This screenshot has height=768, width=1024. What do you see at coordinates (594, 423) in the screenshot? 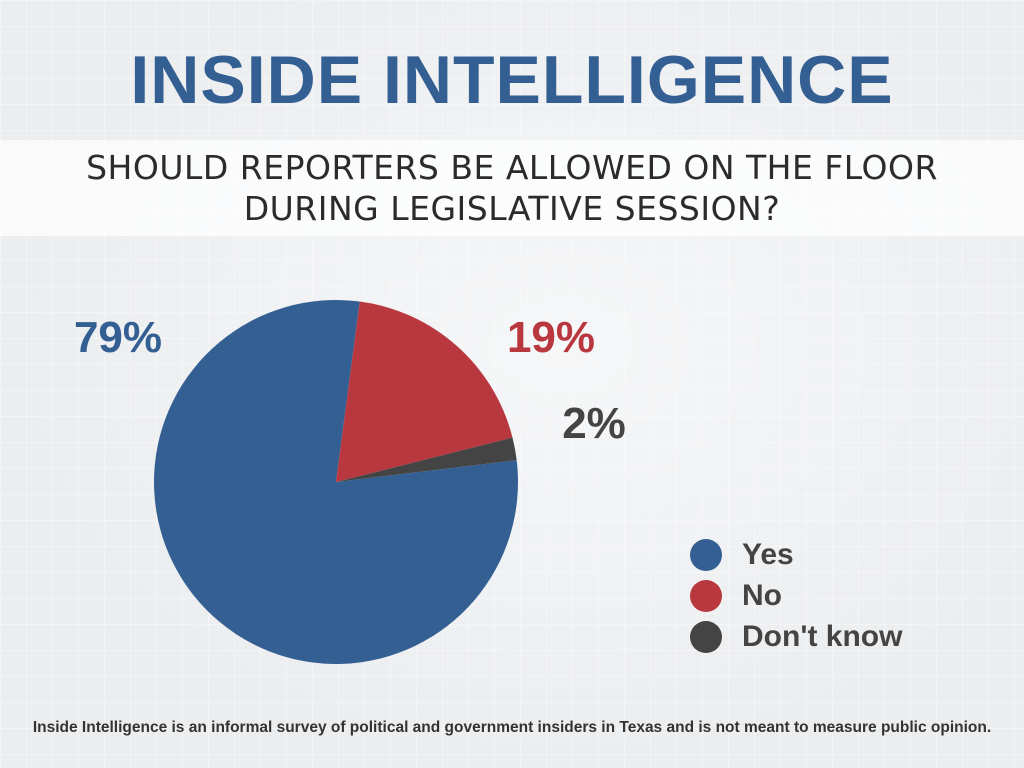
I see `data-label-dont-know: 2%` at bounding box center [594, 423].